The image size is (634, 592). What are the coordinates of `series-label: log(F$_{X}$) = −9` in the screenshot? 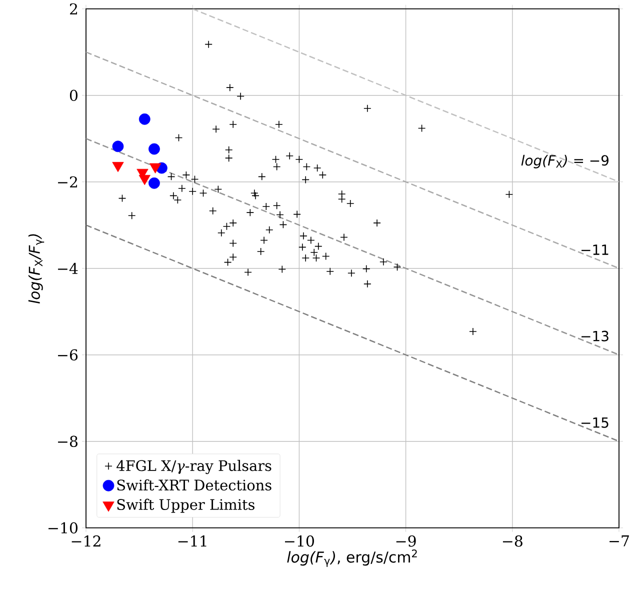 It's located at (564, 161).